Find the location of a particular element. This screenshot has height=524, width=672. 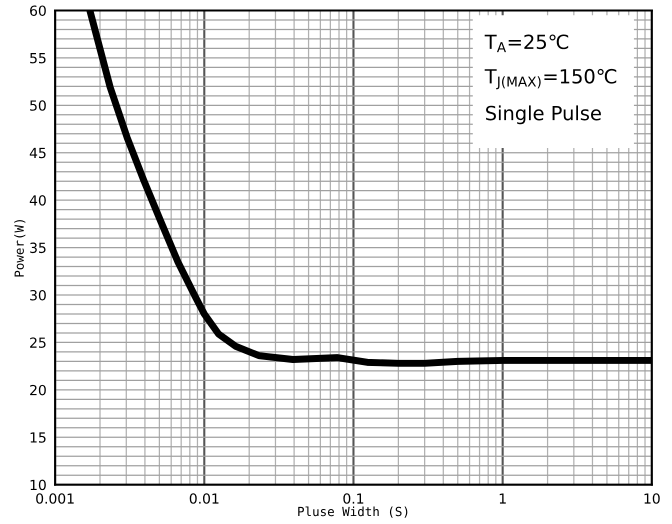

x-tick-label: 0.1 is located at coordinates (353, 498).